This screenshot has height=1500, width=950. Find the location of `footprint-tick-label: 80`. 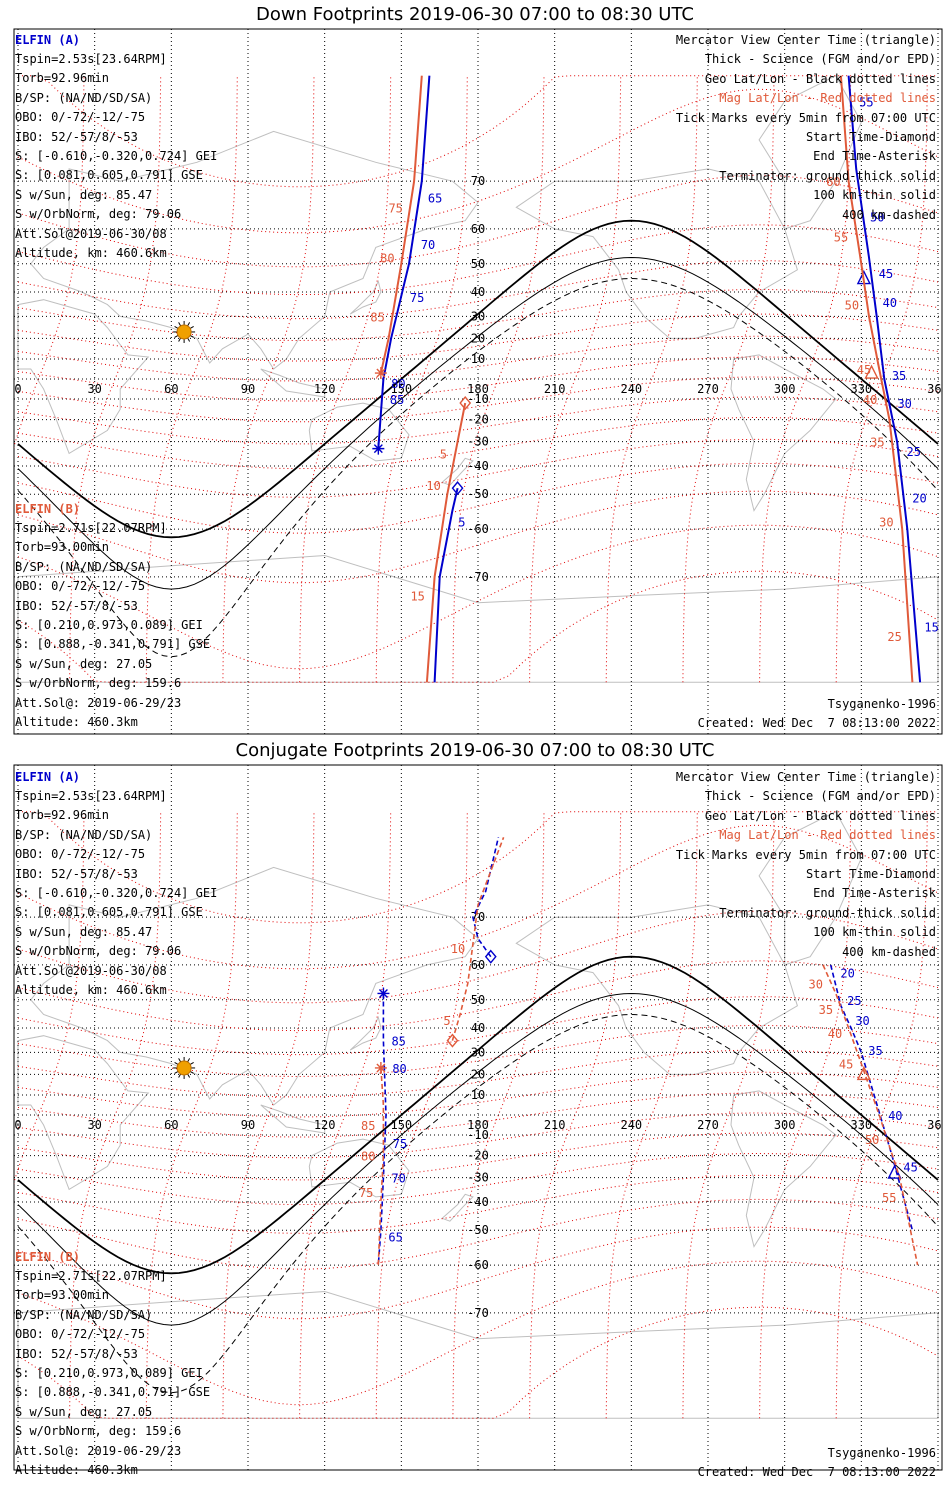

footprint-tick-label: 80 is located at coordinates (387, 258).